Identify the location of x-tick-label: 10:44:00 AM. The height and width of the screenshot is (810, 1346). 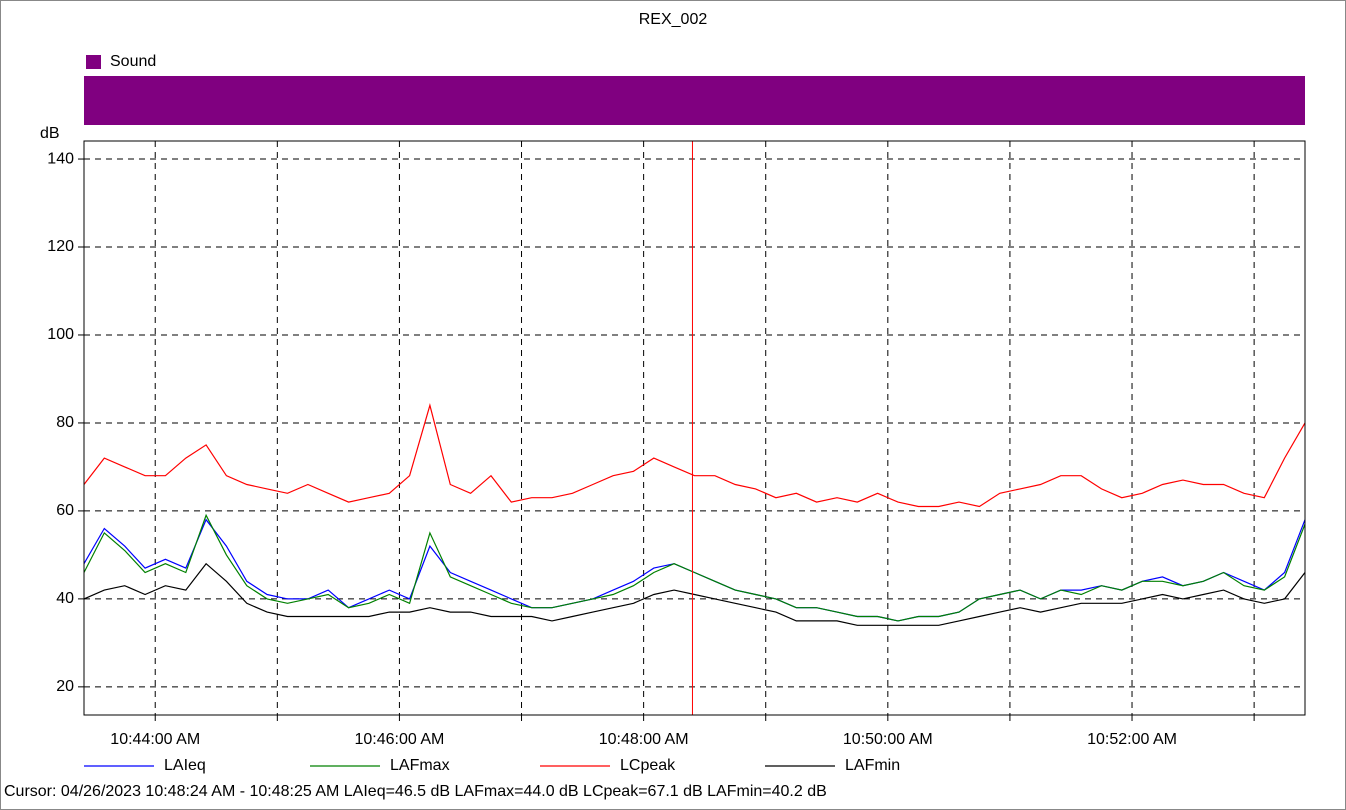
(155, 739).